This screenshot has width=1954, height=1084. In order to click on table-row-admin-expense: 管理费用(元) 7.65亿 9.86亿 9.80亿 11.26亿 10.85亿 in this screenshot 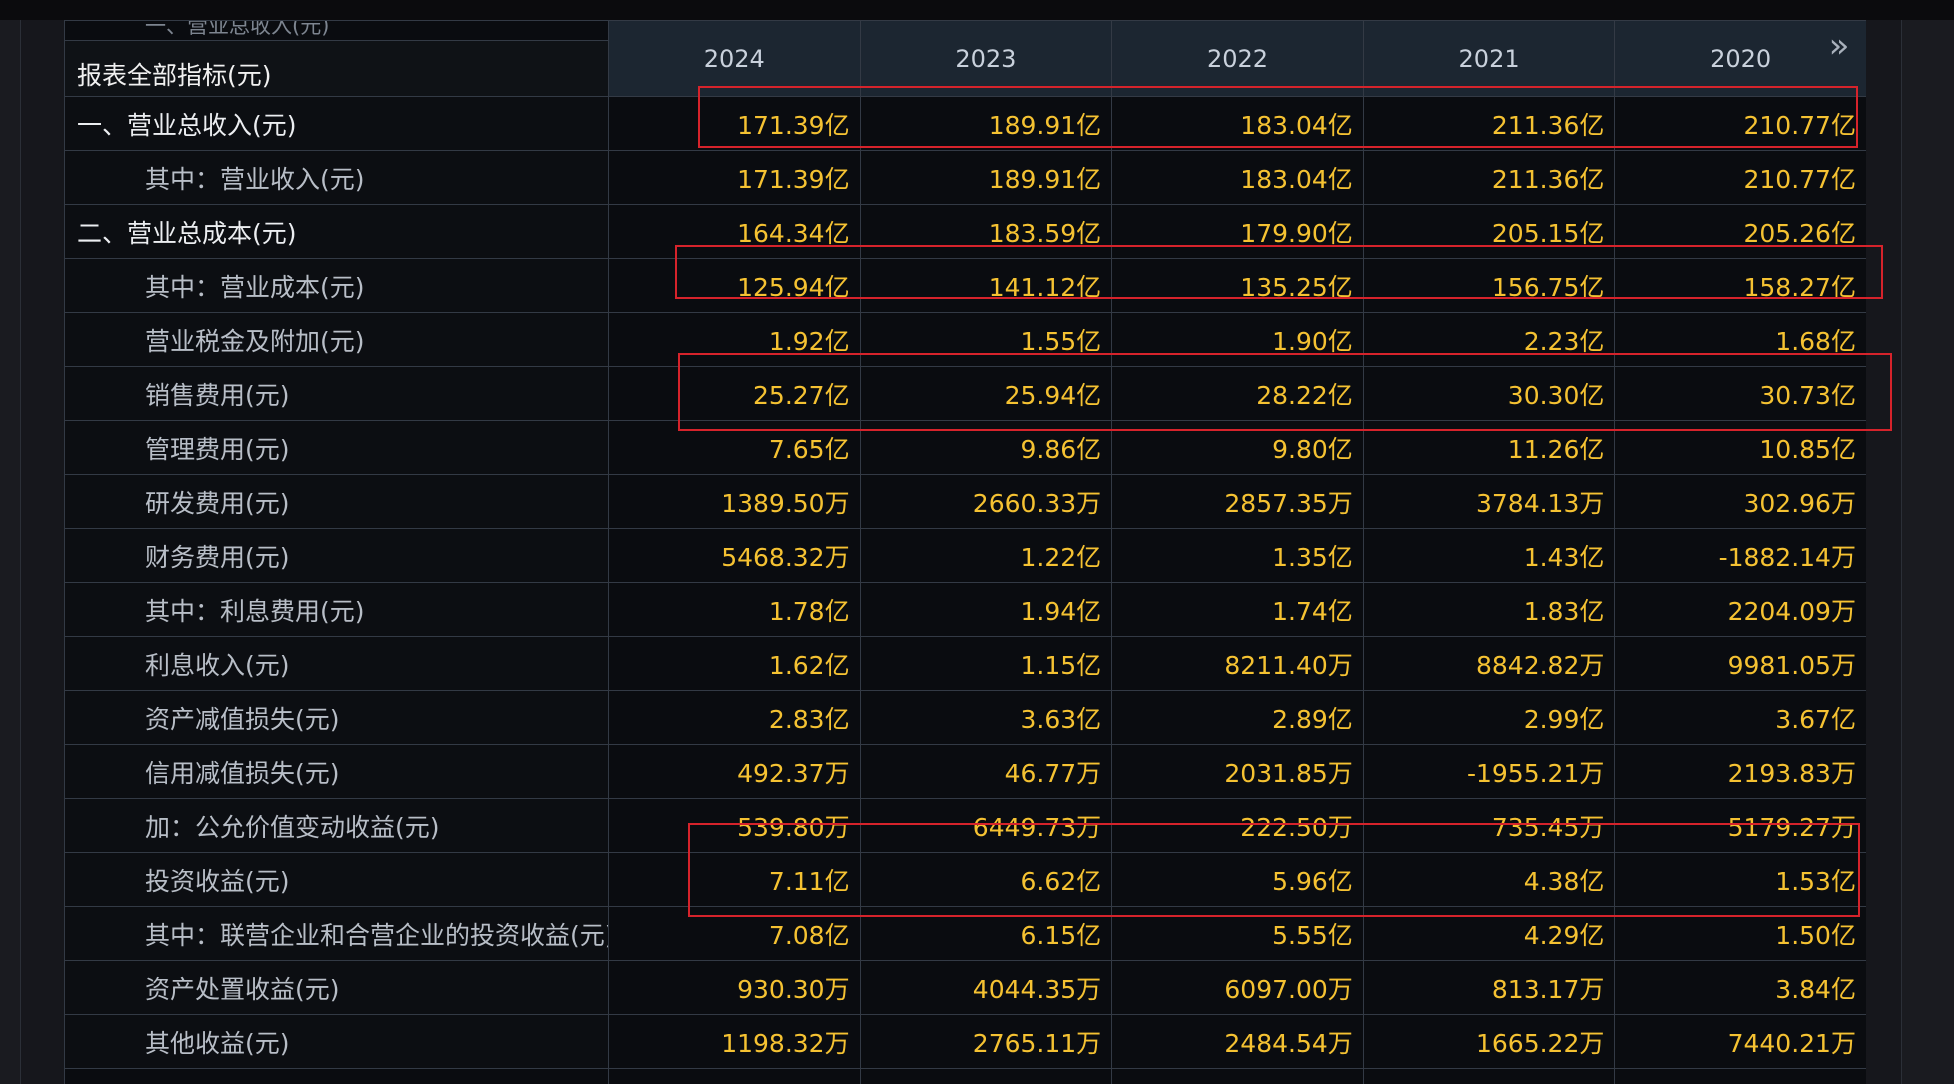, I will do `click(965, 447)`.